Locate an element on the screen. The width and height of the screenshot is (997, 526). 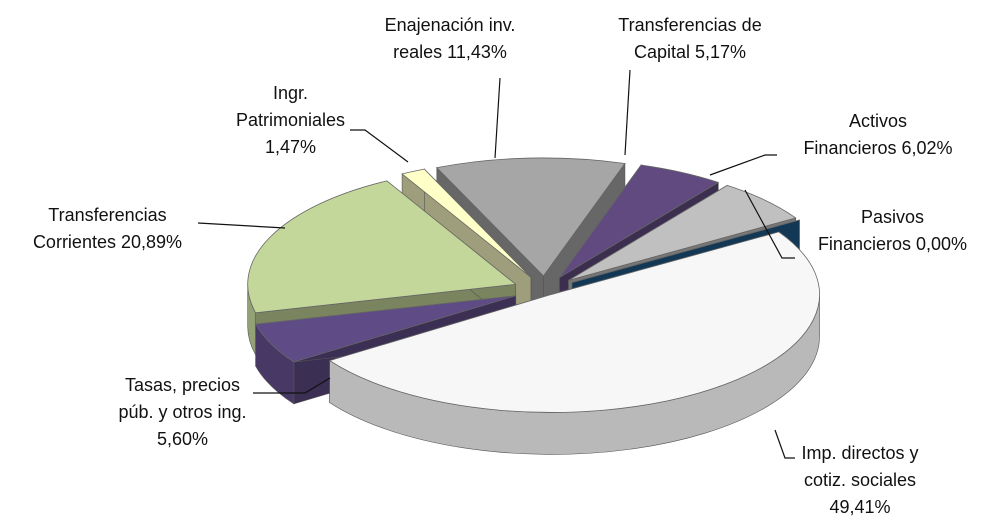
value-label: 6,02% is located at coordinates (927, 148).